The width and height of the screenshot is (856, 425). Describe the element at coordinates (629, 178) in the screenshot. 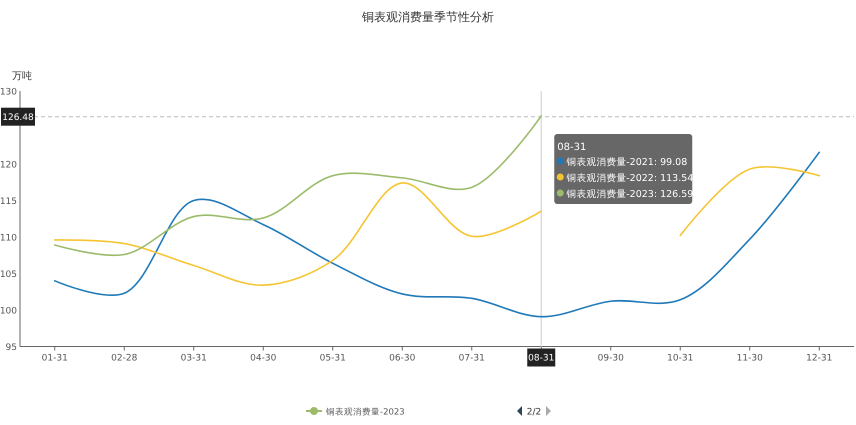

I see `annotation: 铜表观消费量-2022: 113.54` at that location.